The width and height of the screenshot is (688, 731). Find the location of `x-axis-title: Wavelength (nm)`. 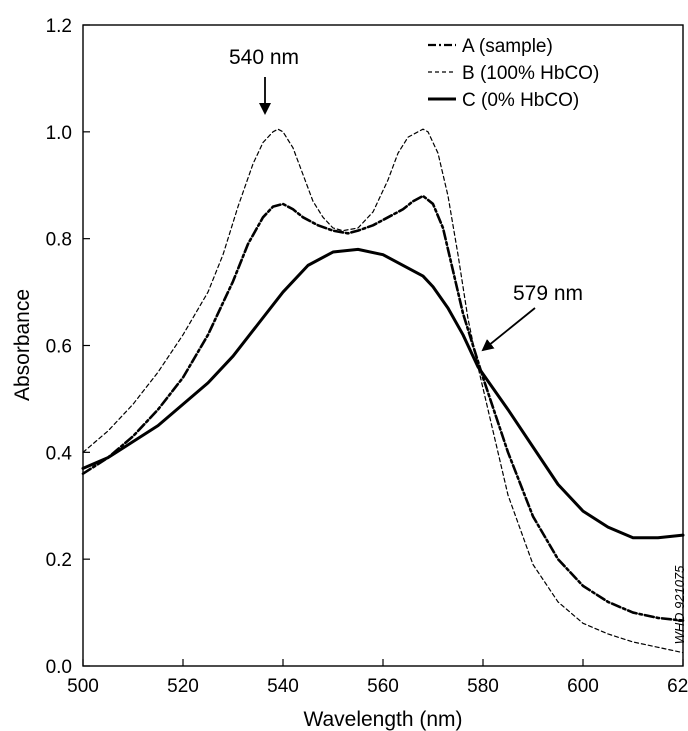

x-axis-title: Wavelength (nm) is located at coordinates (382, 719).